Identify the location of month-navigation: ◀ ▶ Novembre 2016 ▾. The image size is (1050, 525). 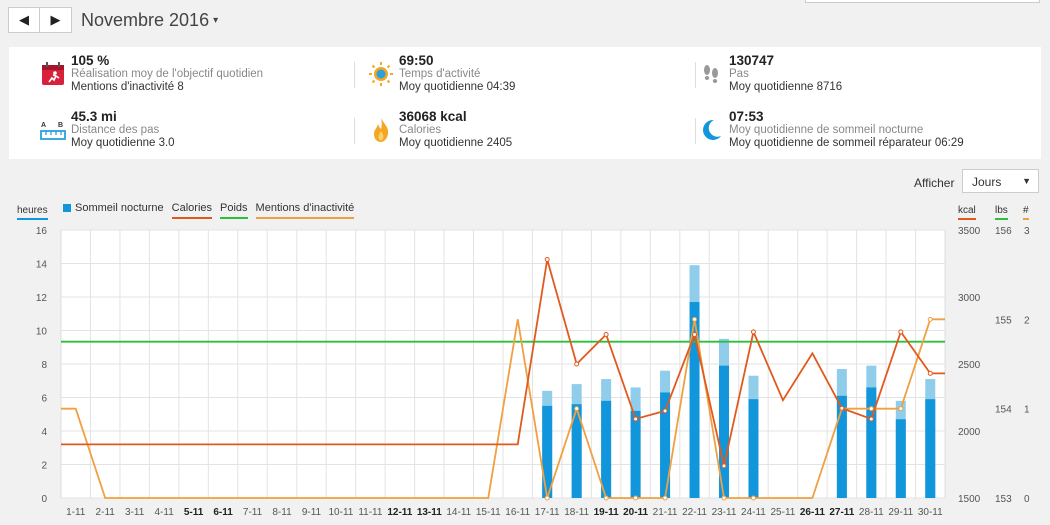
(113, 20).